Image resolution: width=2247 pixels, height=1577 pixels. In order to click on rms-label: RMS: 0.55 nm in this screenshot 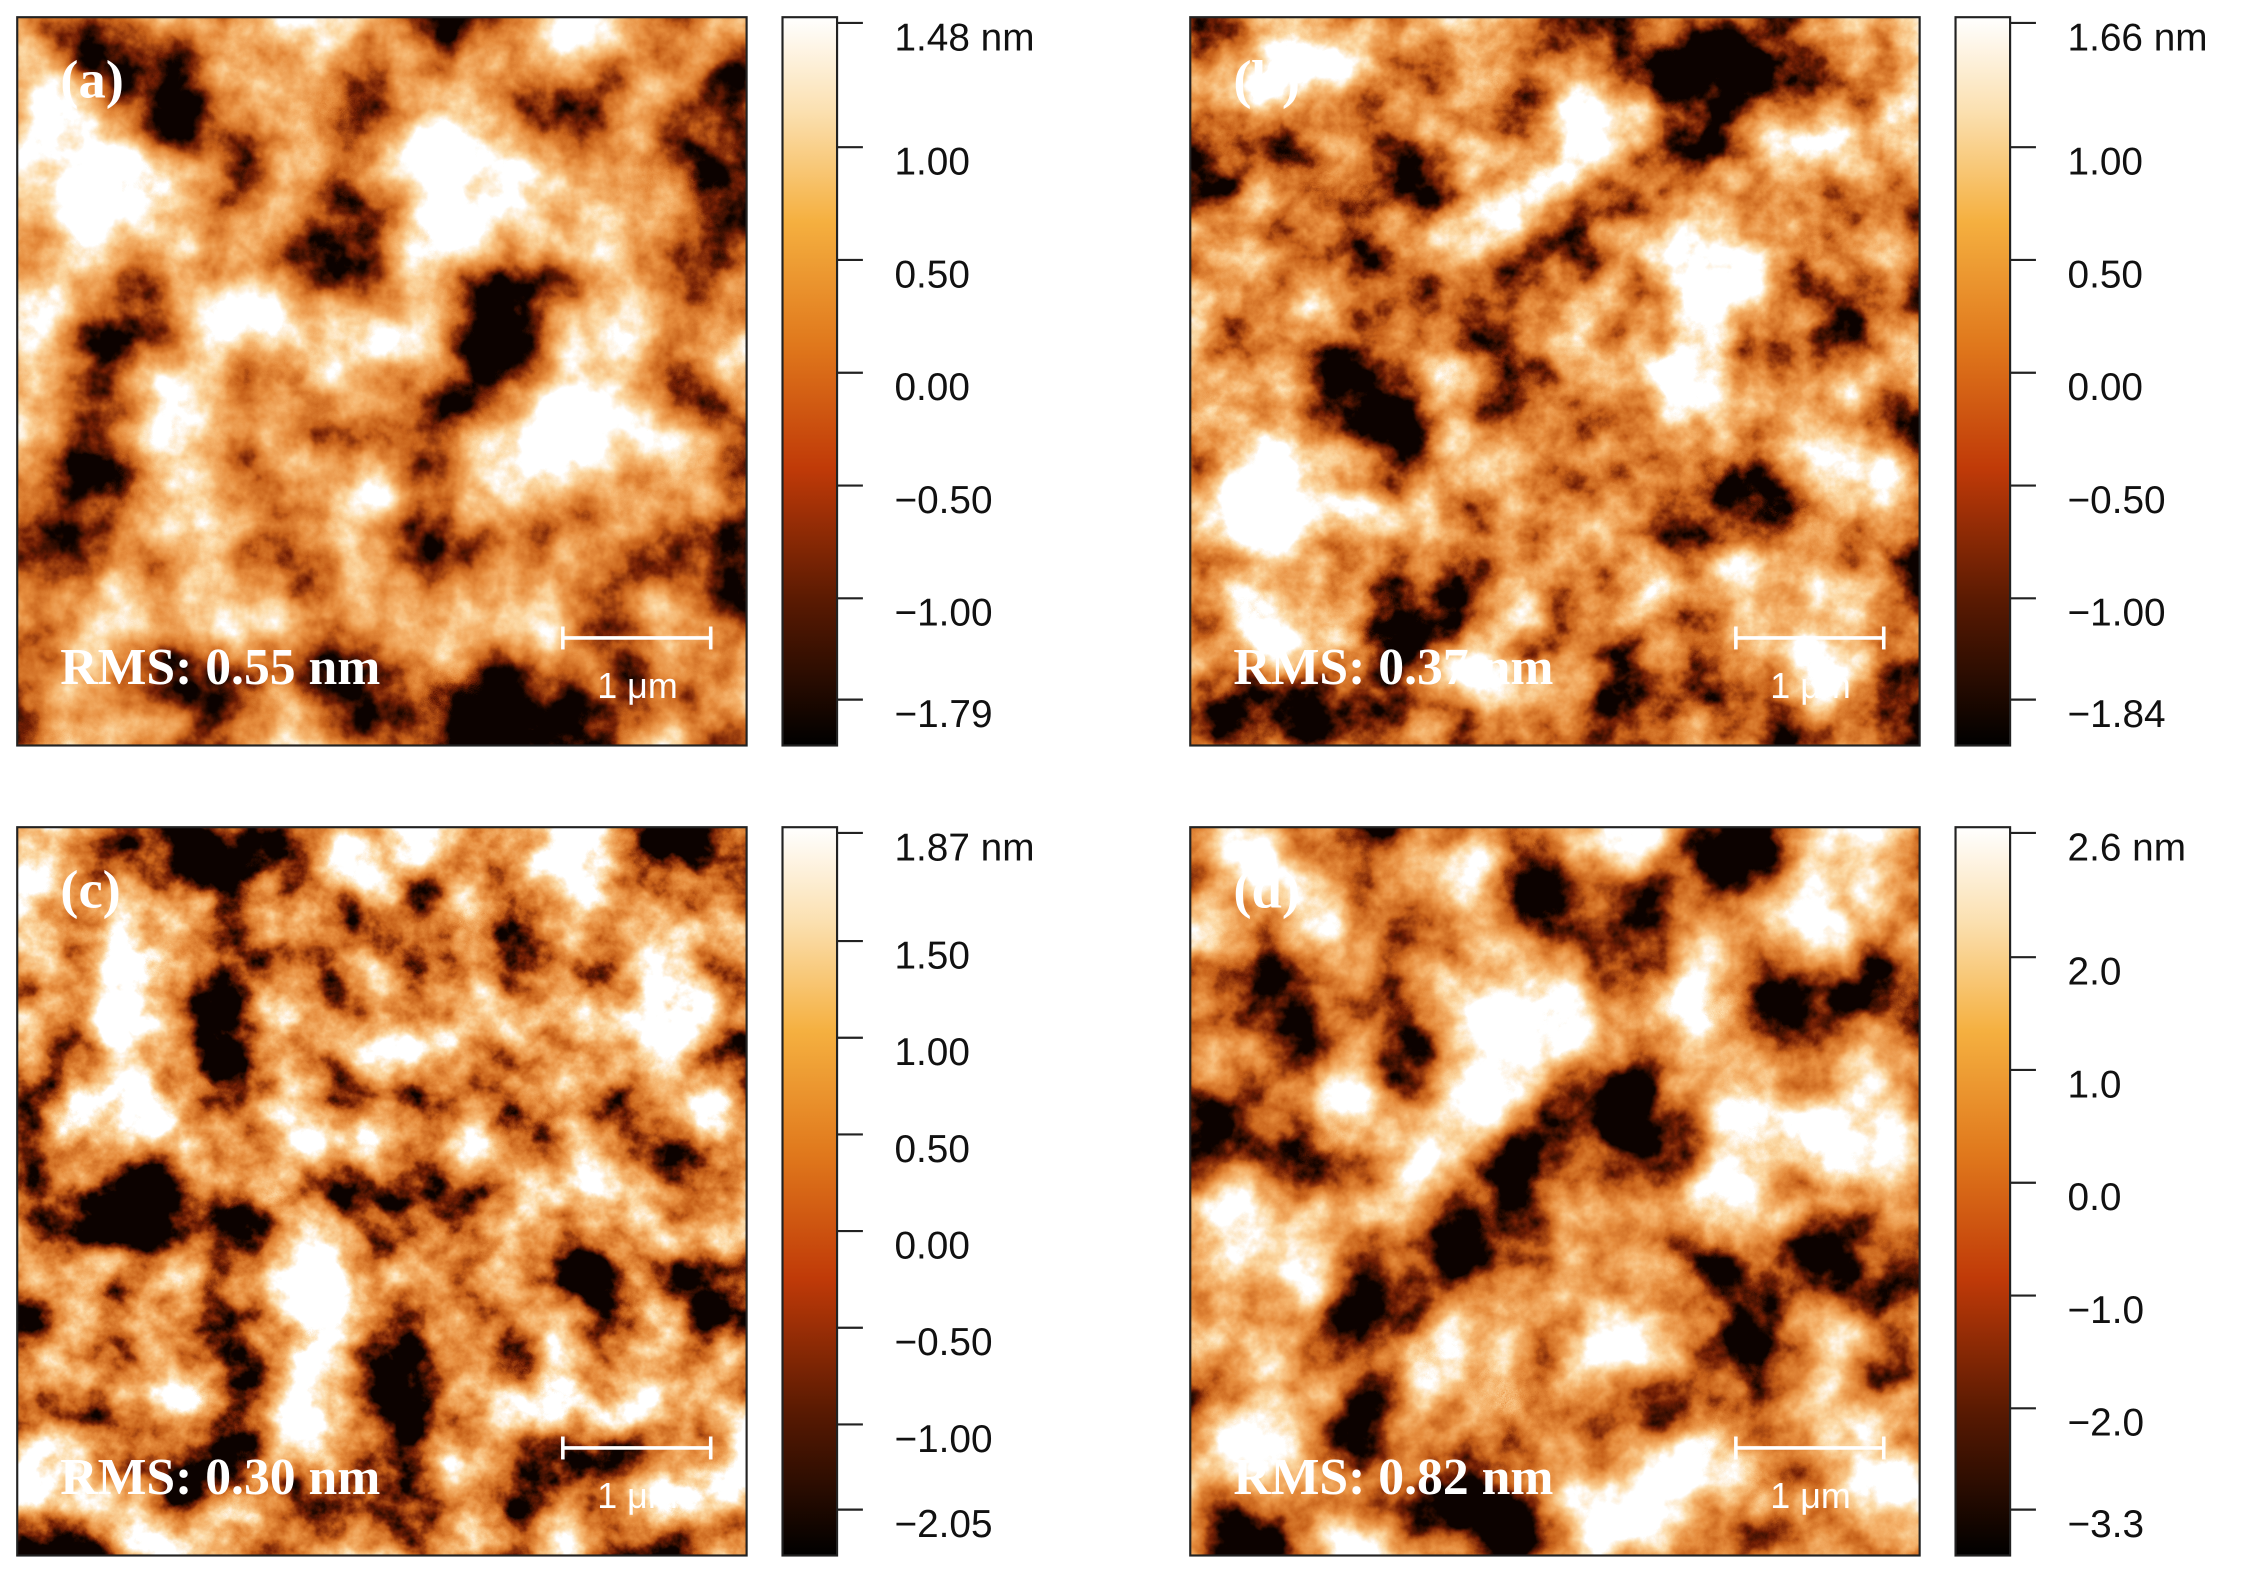, I will do `click(220, 667)`.